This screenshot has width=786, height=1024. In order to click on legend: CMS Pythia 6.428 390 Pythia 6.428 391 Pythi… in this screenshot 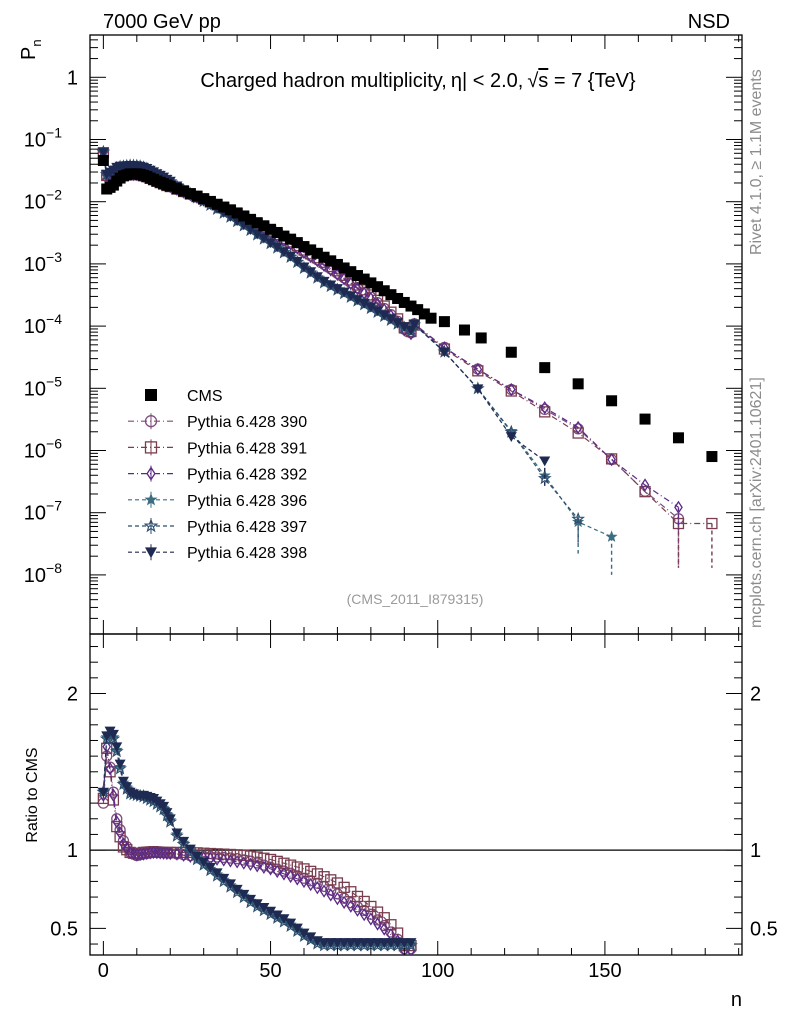, I will do `click(217, 475)`.